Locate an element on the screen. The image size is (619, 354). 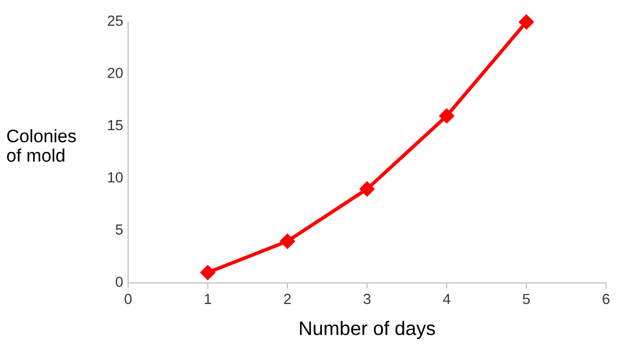
y-tick-label: 10 is located at coordinates (115, 177).